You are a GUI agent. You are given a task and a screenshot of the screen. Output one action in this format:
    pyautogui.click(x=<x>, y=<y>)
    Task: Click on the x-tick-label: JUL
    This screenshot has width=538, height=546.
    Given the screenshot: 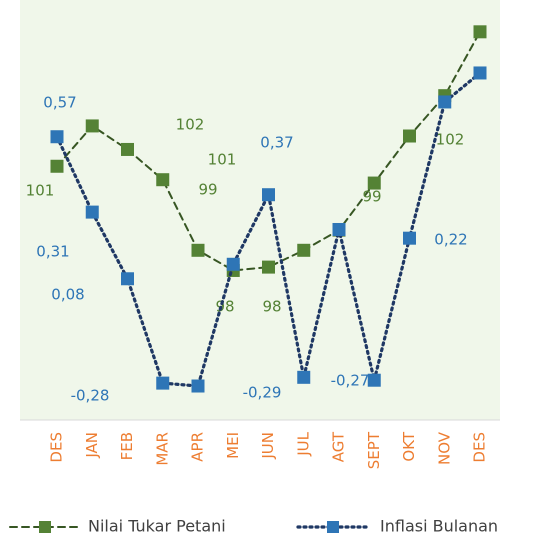 What is the action you would take?
    pyautogui.click(x=303, y=443)
    